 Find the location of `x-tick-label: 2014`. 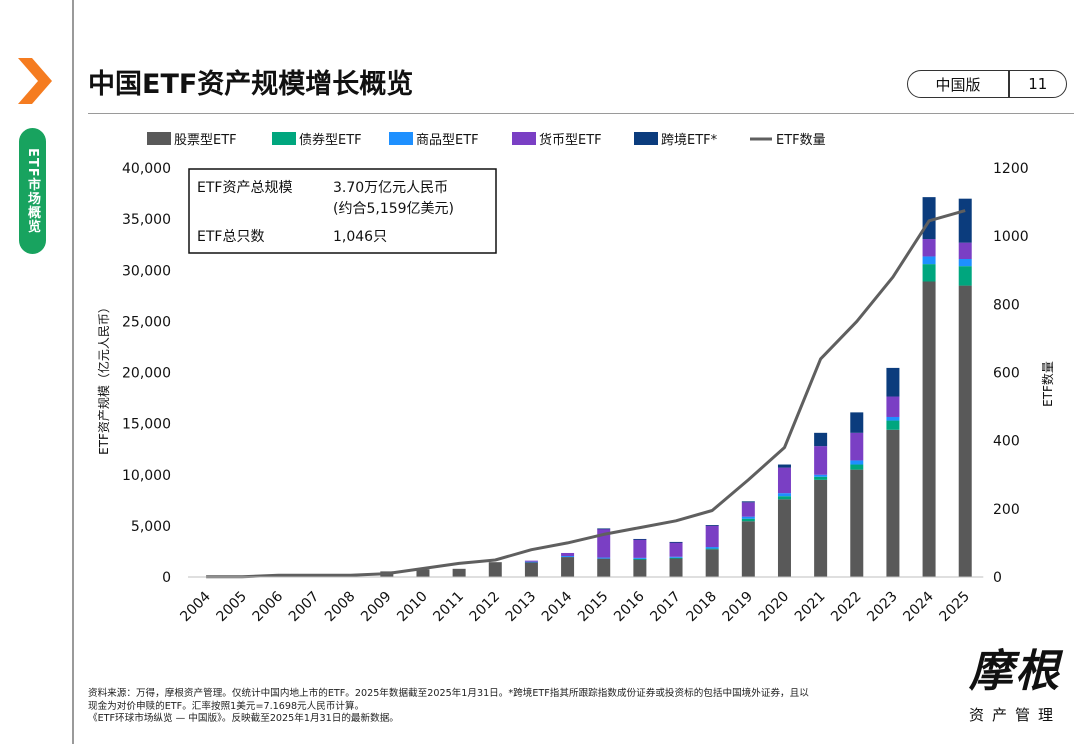

x-tick-label: 2014 is located at coordinates (557, 606).